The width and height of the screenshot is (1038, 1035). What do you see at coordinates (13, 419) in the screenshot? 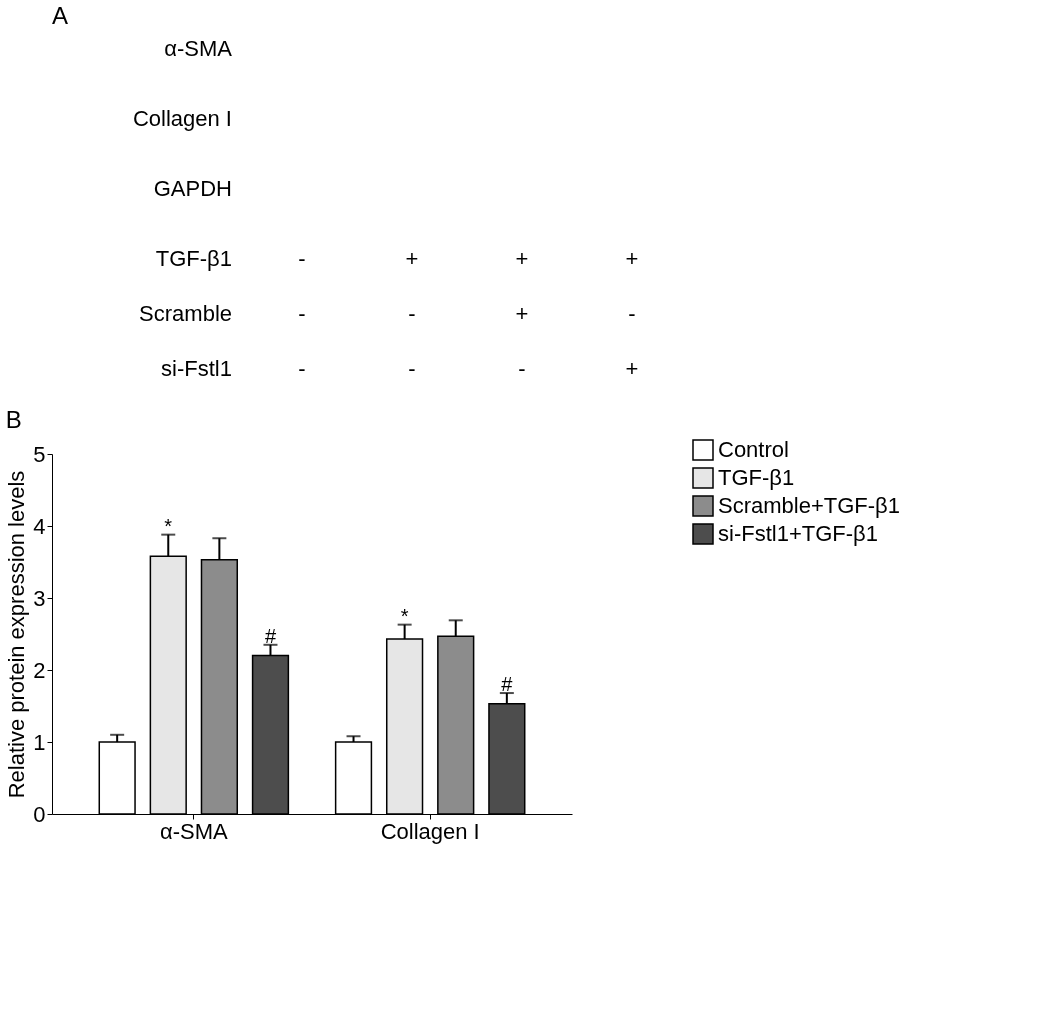
I see `chart-title: B` at bounding box center [13, 419].